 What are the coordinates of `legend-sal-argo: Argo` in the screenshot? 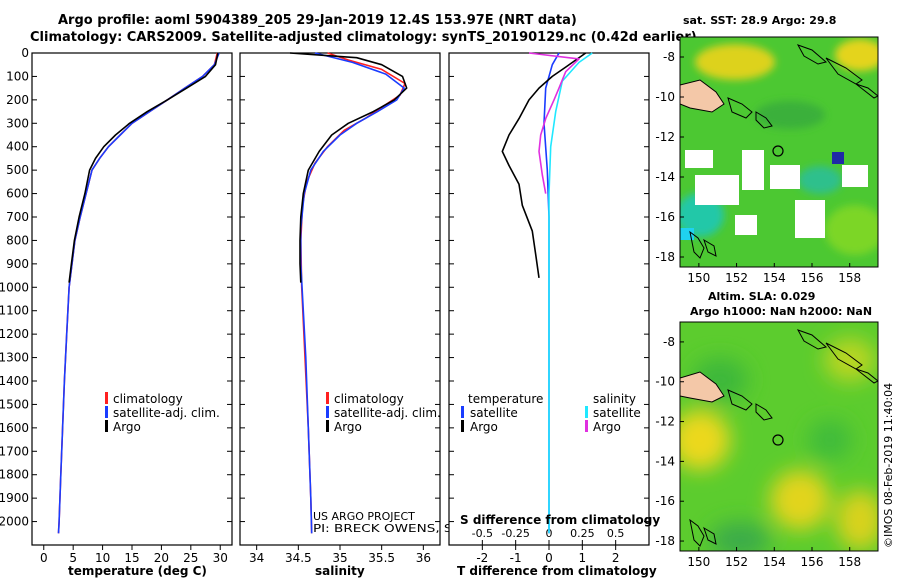 It's located at (607, 427).